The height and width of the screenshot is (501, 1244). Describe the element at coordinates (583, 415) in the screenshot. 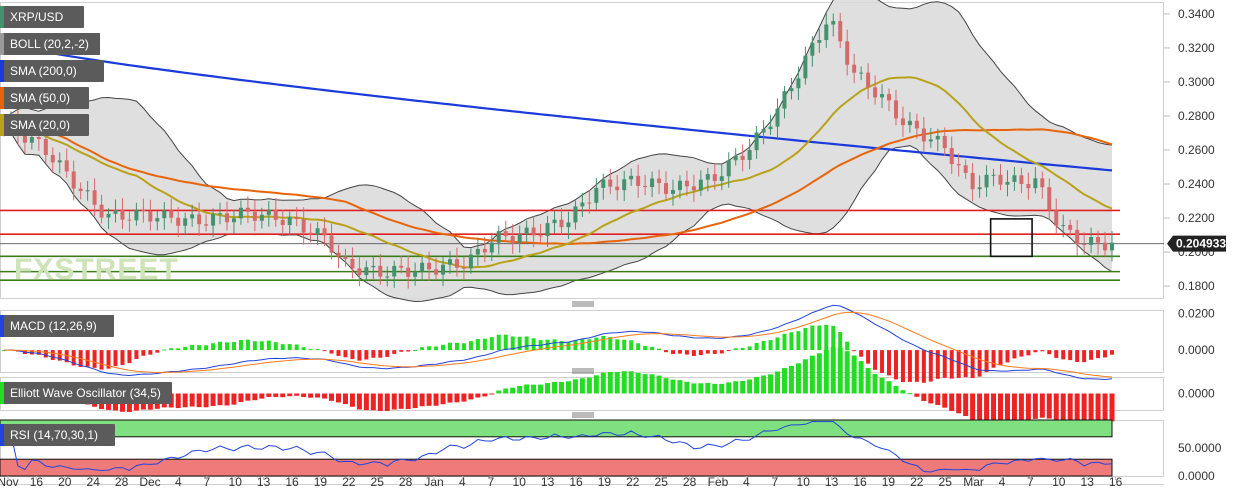

I see `rsi-splitter` at that location.